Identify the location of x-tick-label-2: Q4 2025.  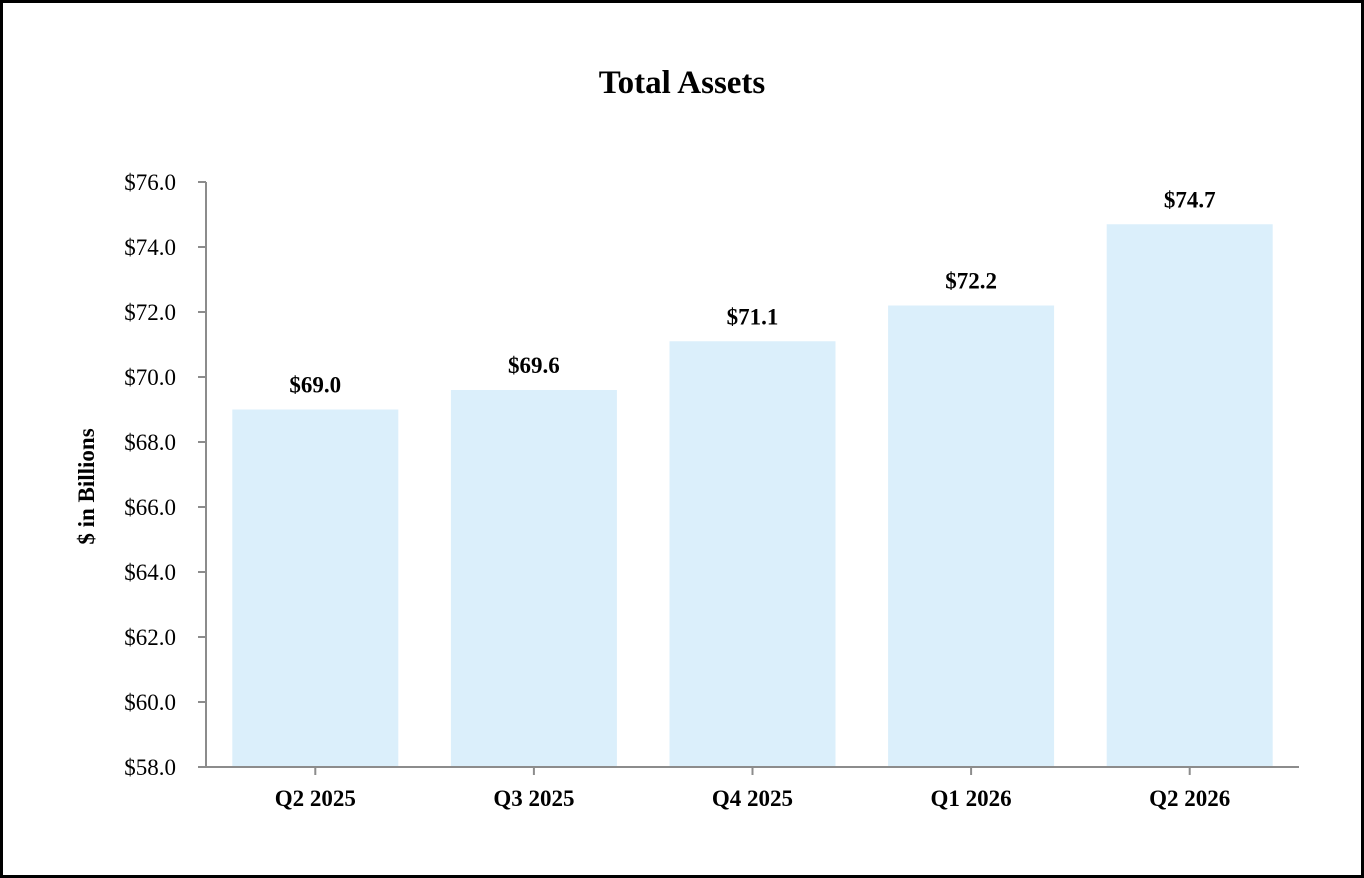
(752, 798).